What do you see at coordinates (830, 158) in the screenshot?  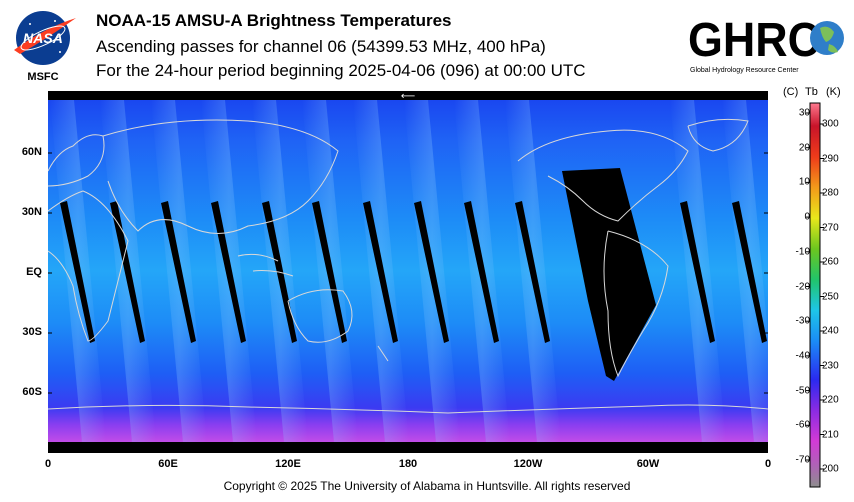 I see `colorbar-kelvin-label: 290` at bounding box center [830, 158].